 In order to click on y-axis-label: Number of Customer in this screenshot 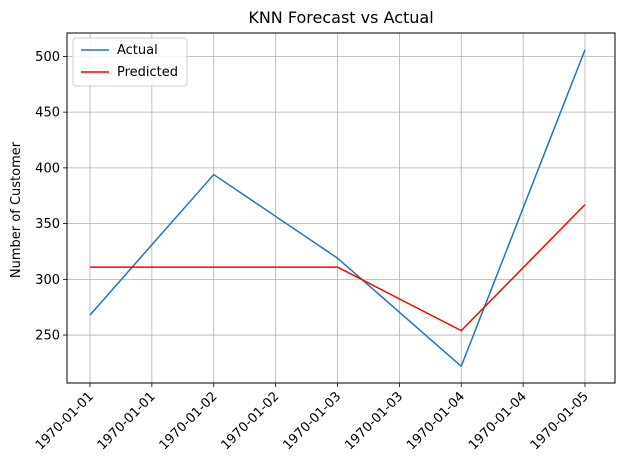, I will do `click(16, 209)`.